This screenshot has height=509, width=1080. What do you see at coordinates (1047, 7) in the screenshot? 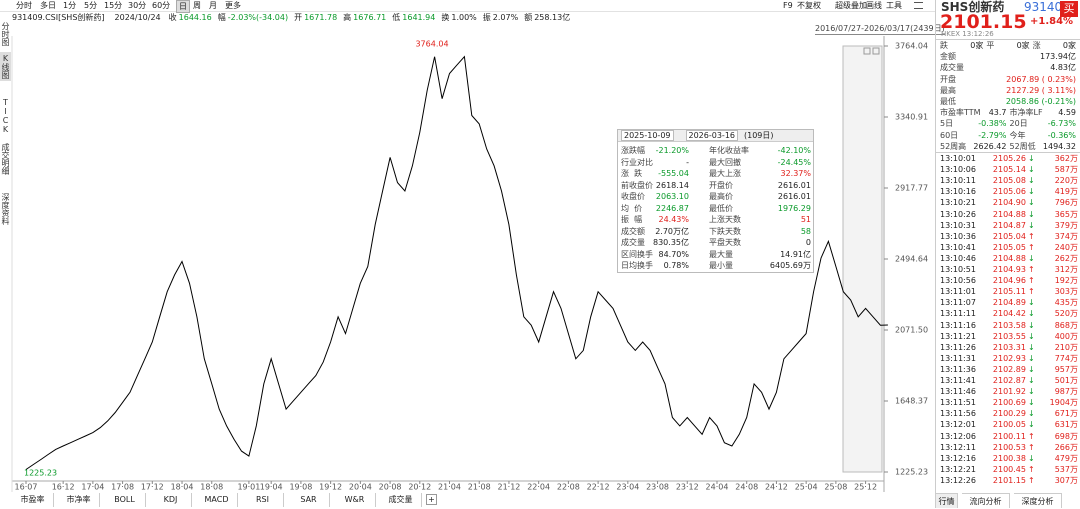
I see `security-code: 931409` at bounding box center [1047, 7].